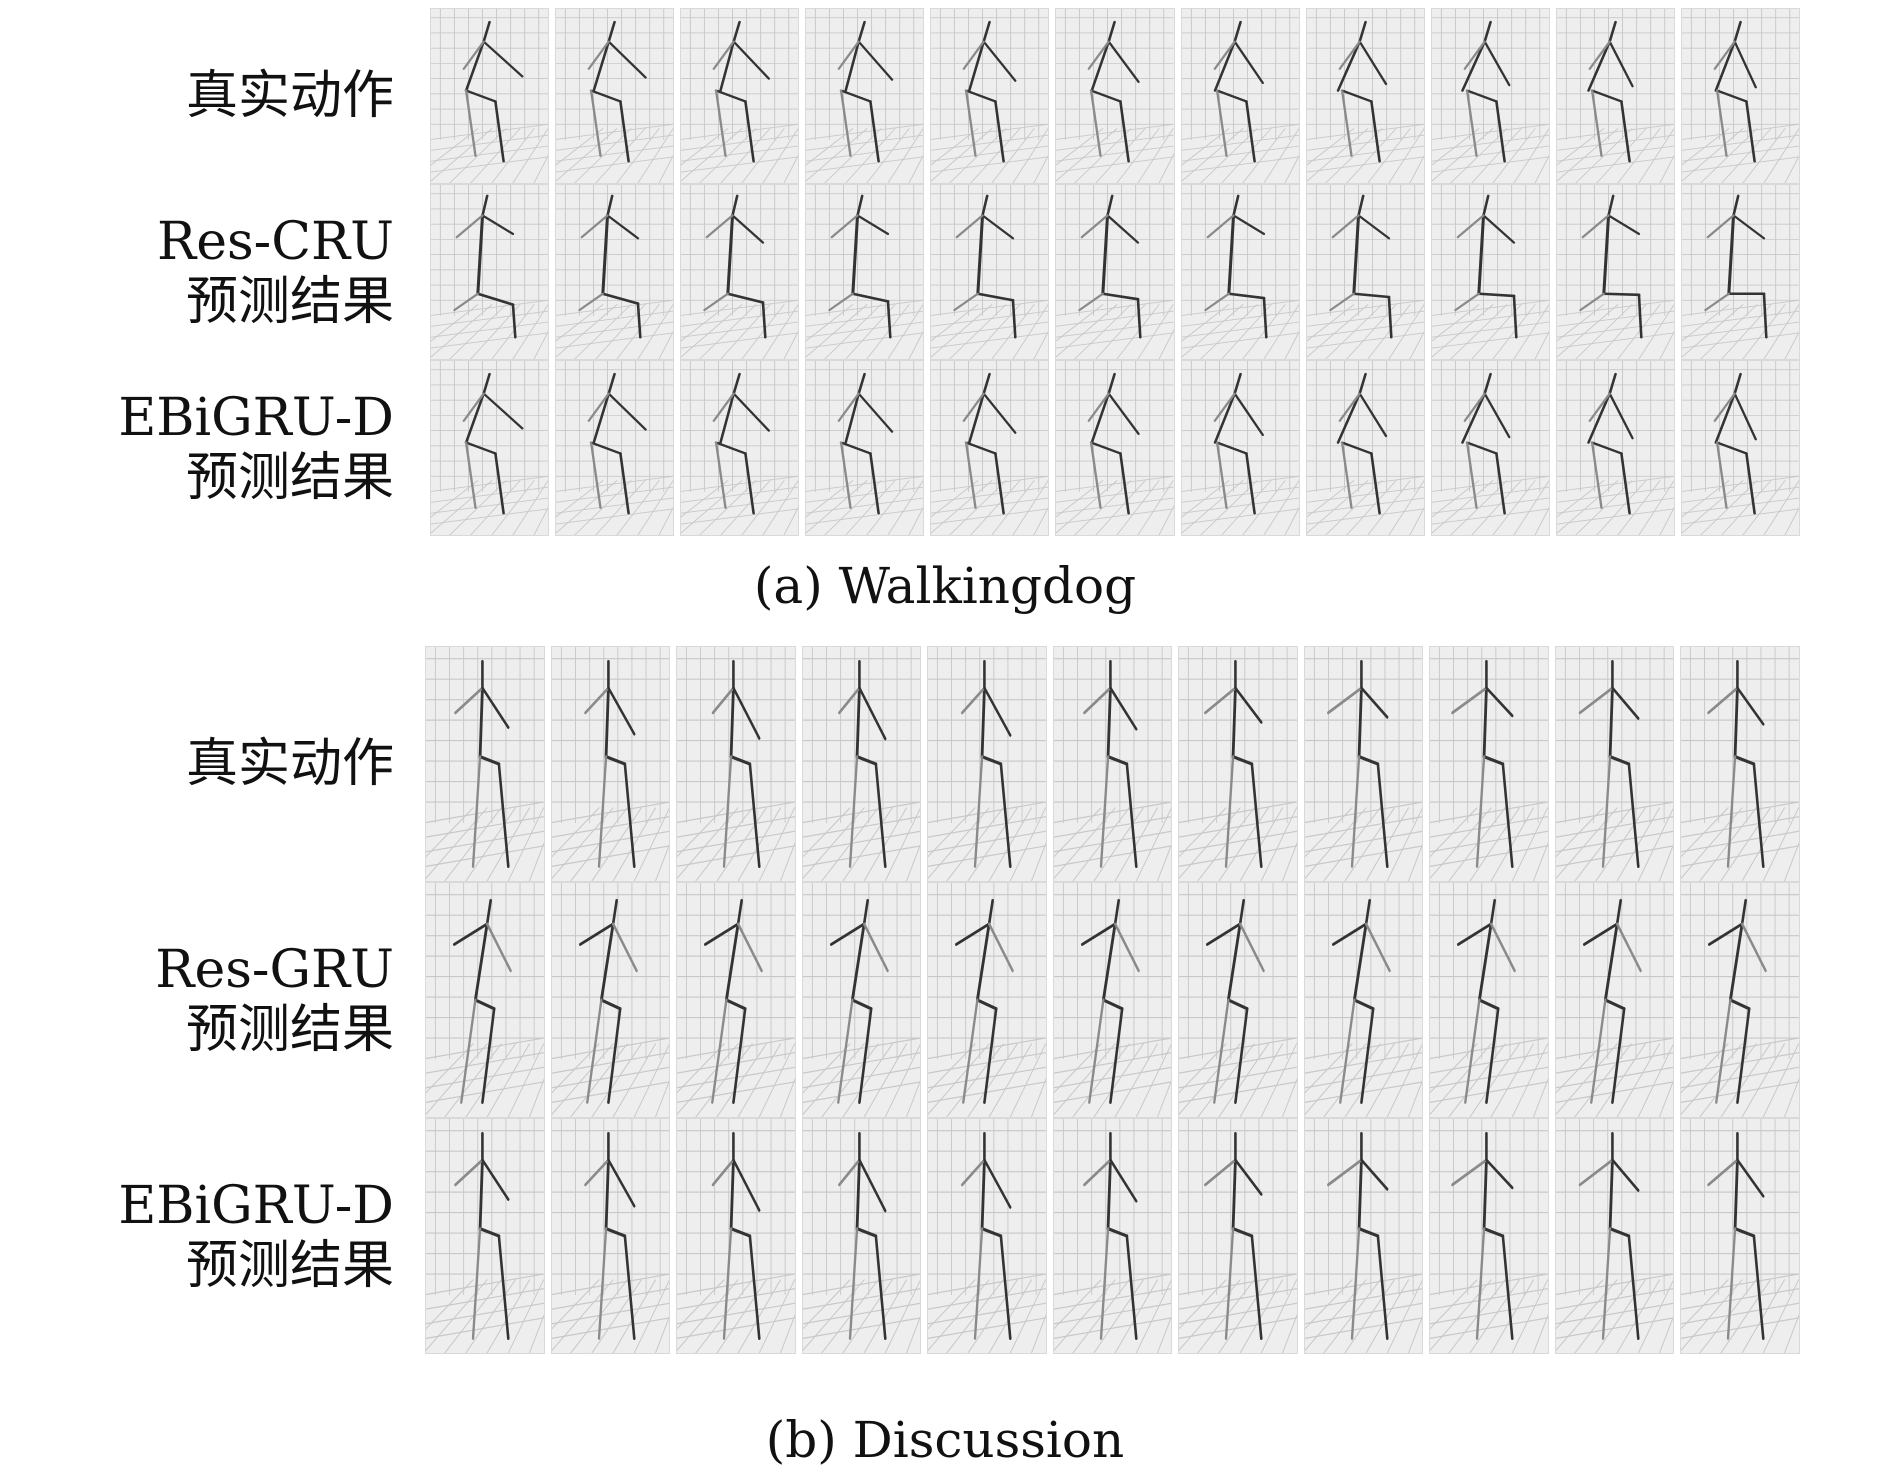 The width and height of the screenshot is (1890, 1476). I want to click on caption-walkingdog: (a) Walkingdog, so click(945, 586).